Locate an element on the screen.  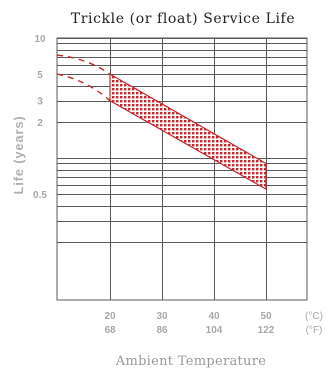
y-tick-label: 5 is located at coordinates (40, 75).